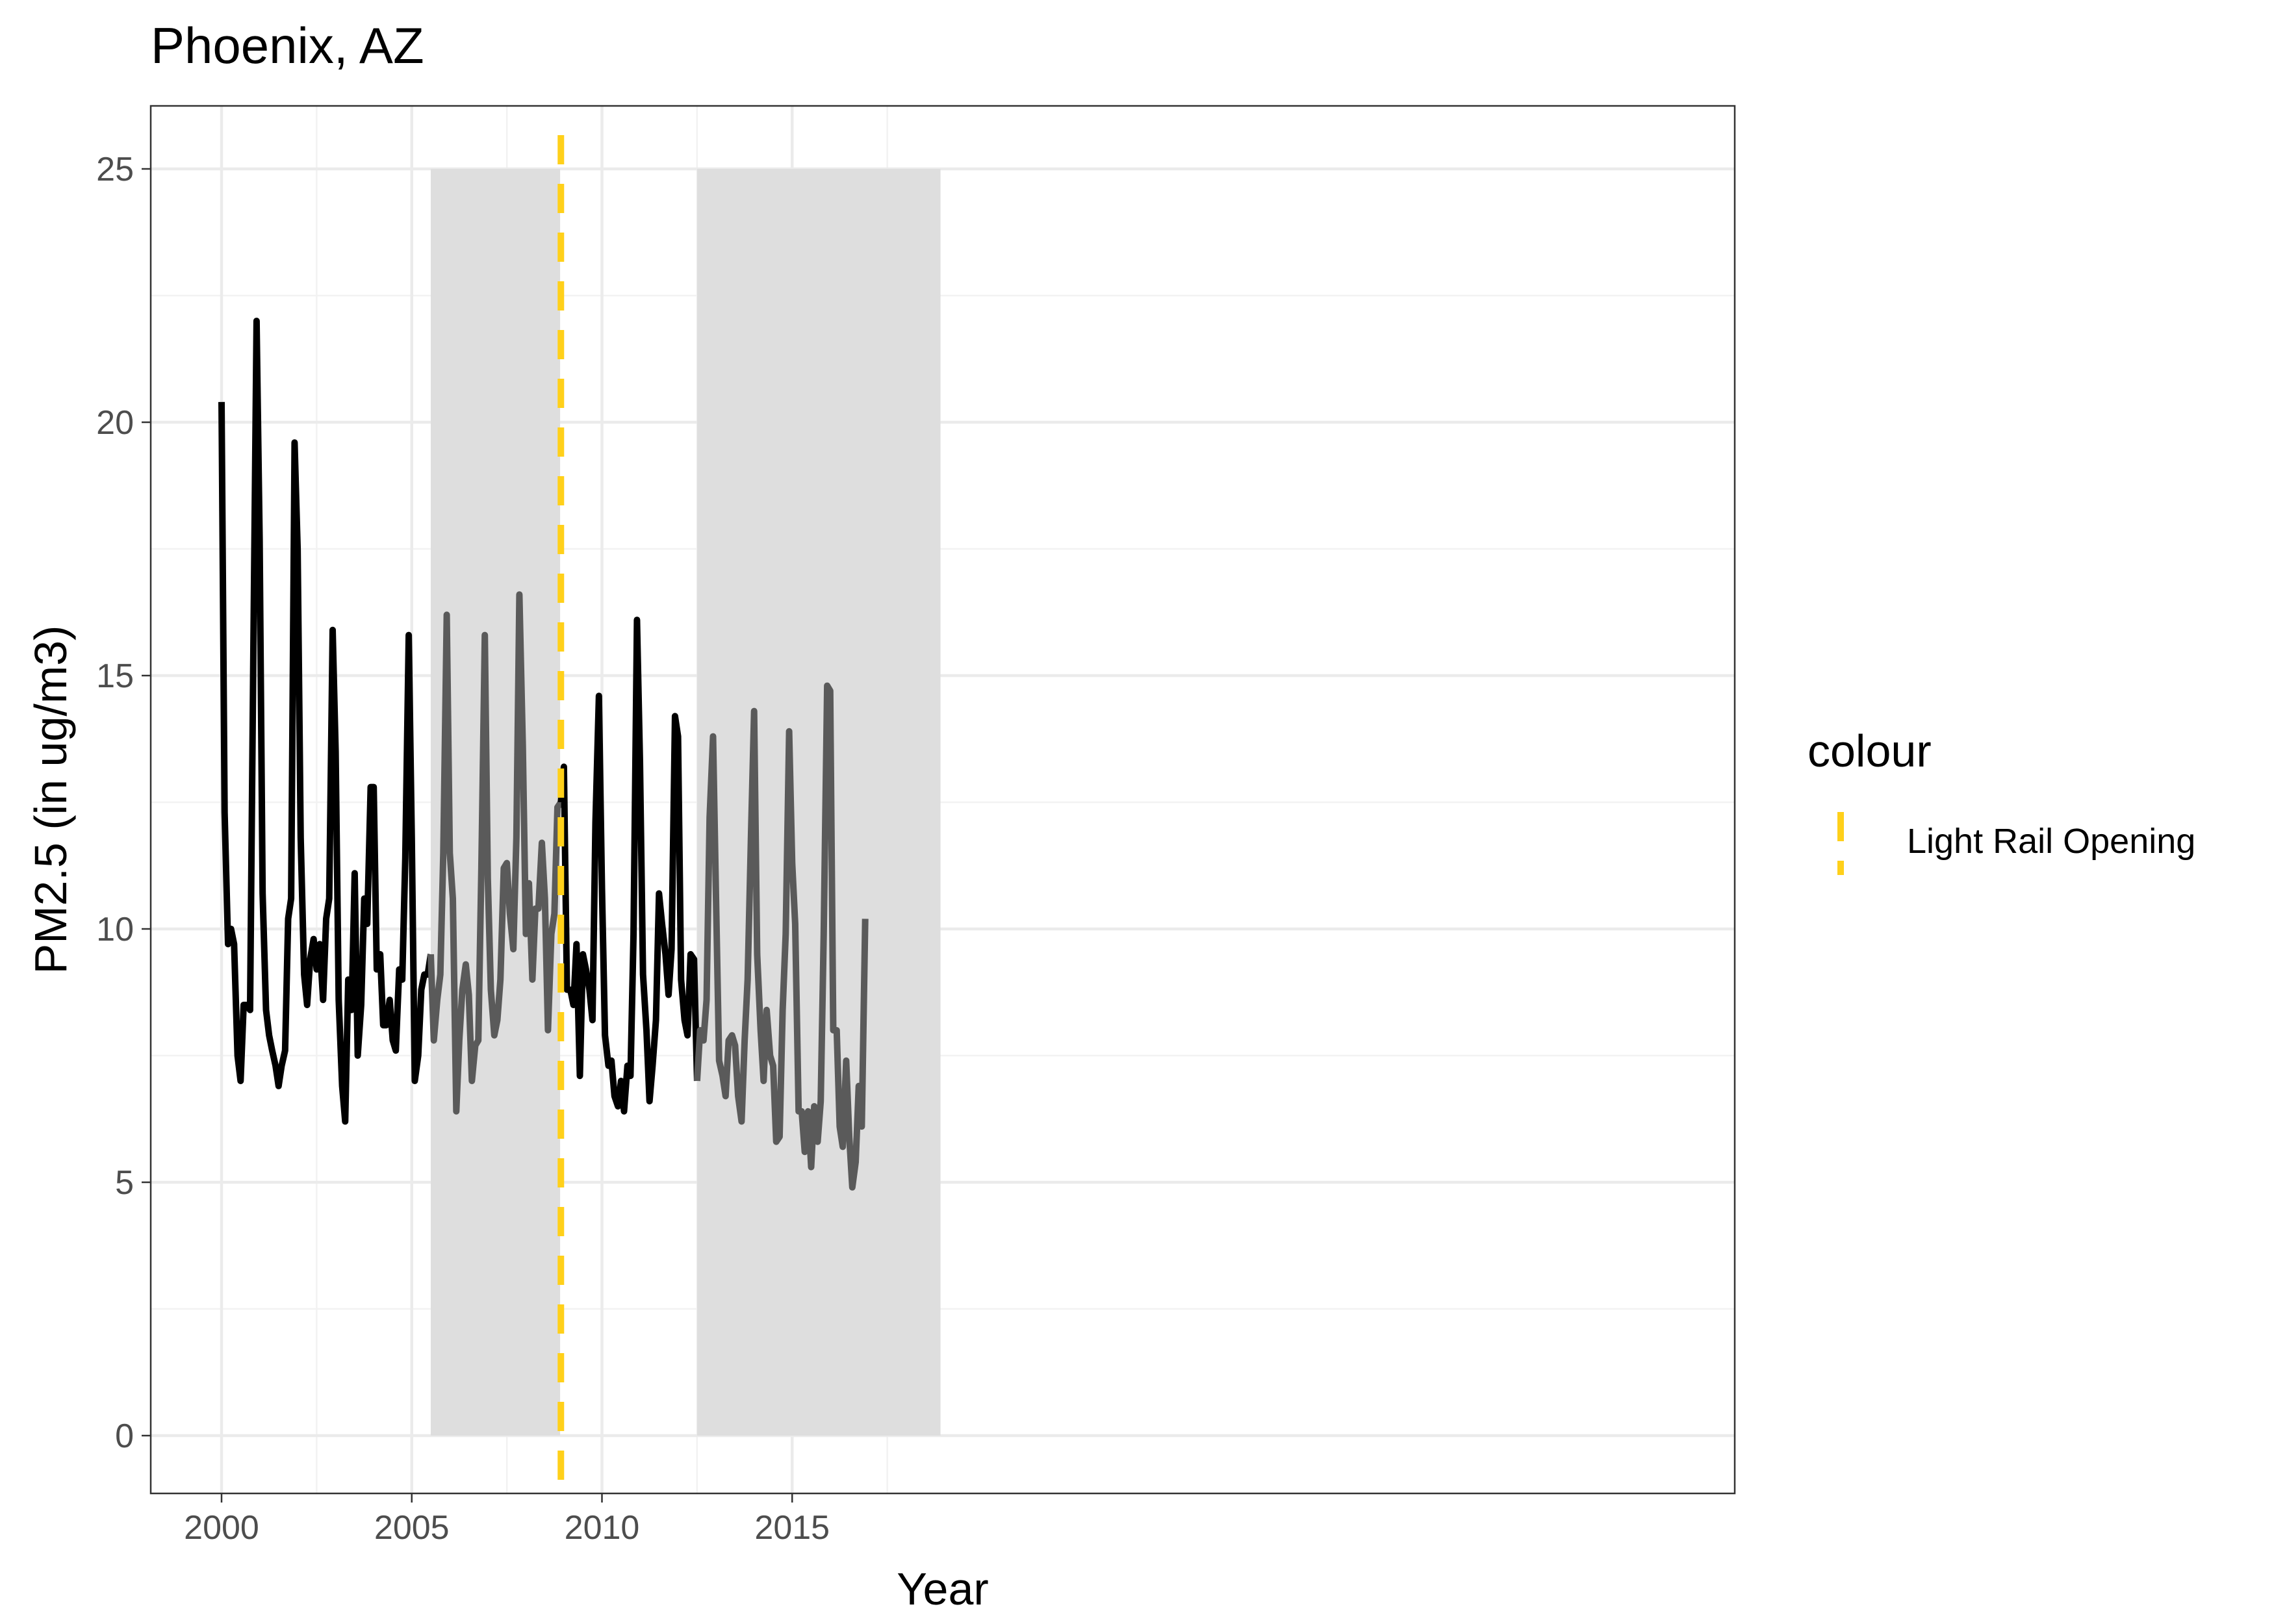  Describe the element at coordinates (115, 676) in the screenshot. I see `y-tick-label: 15` at that location.